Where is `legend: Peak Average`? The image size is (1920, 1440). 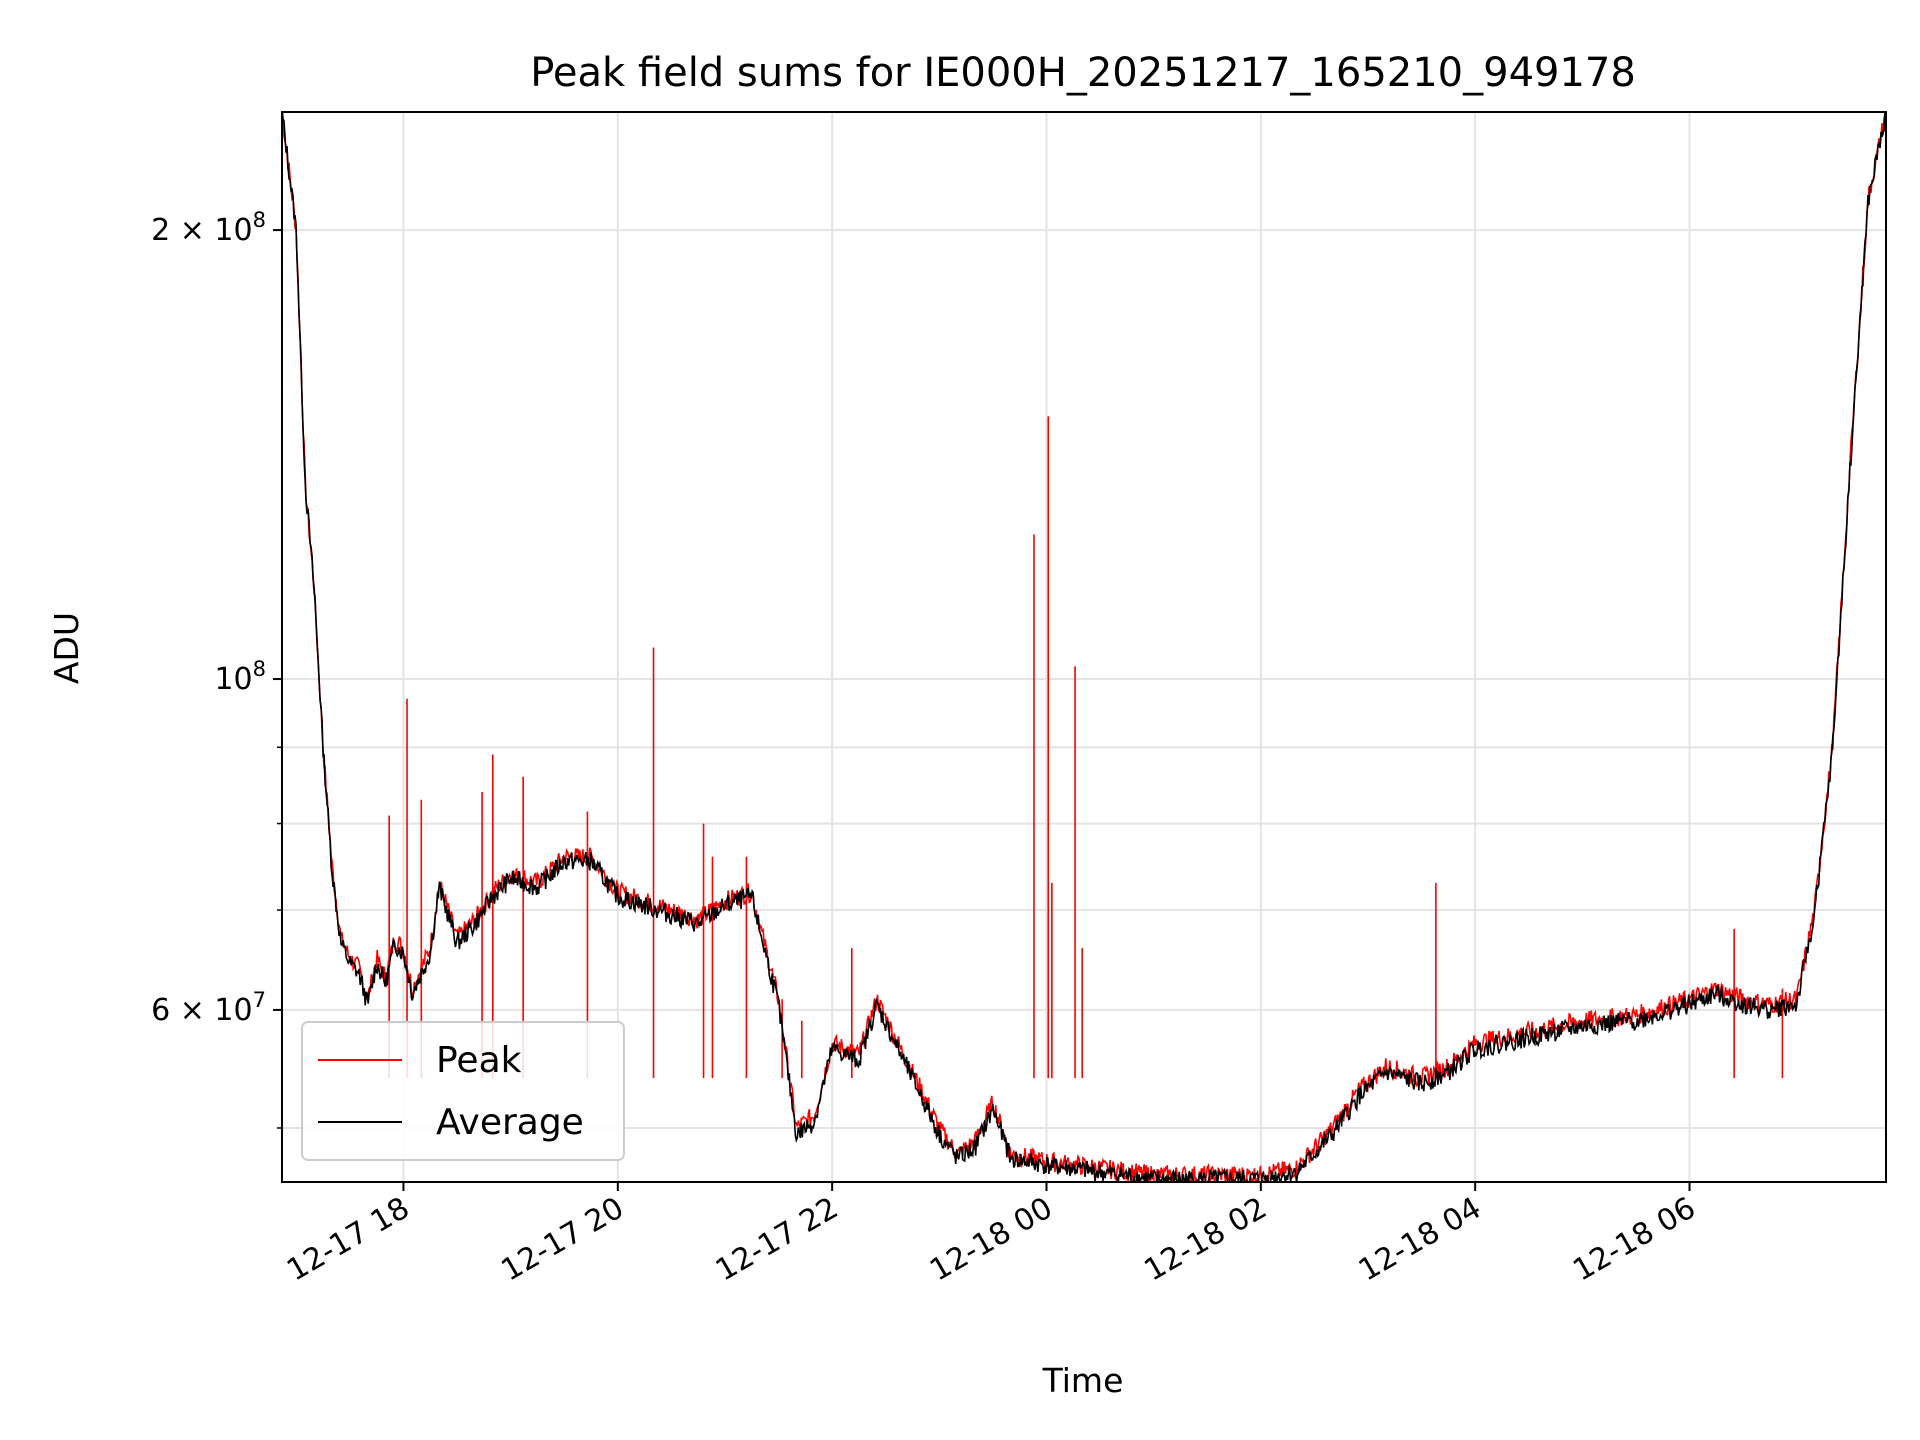 legend: Peak Average is located at coordinates (463, 1091).